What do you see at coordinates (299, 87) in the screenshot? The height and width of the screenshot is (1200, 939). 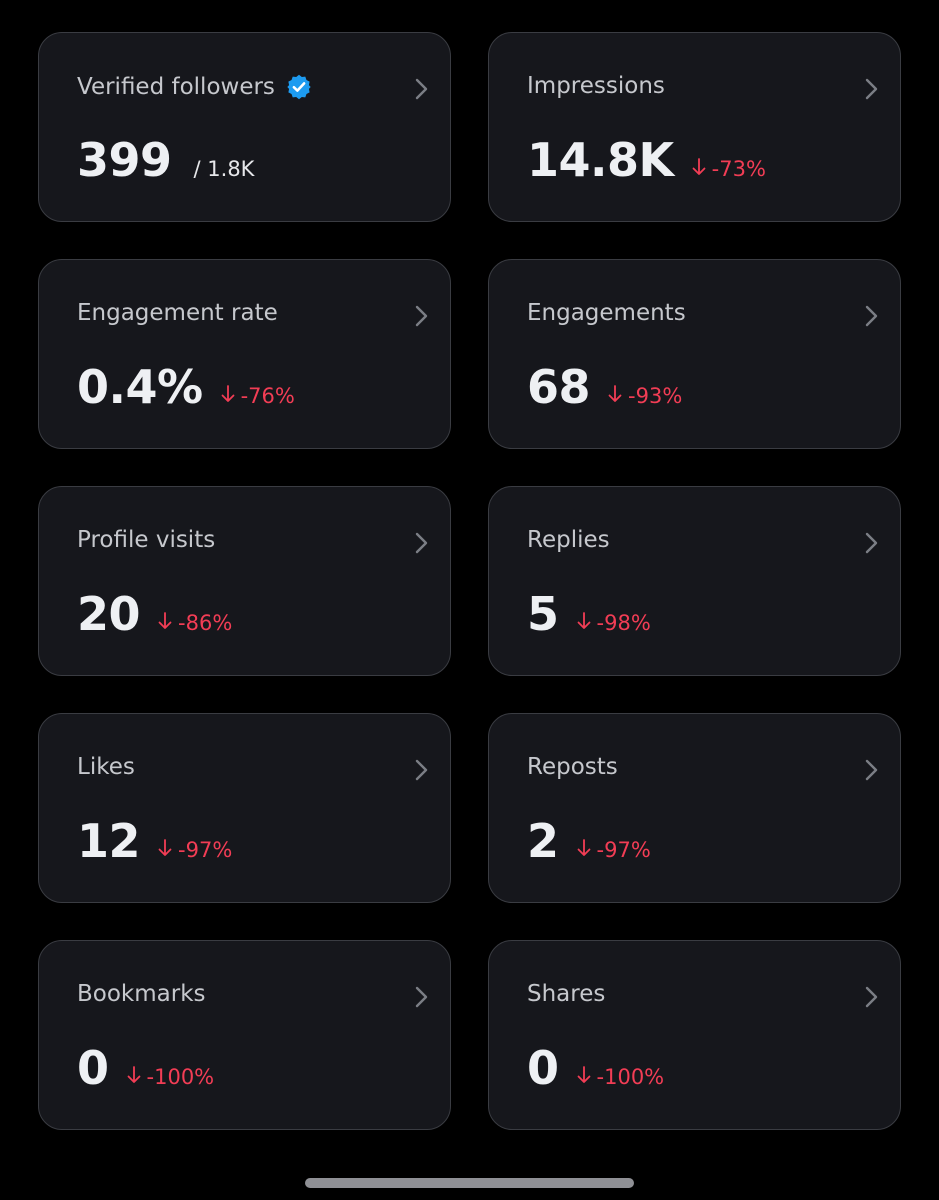 I see `verified-badge-icon` at bounding box center [299, 87].